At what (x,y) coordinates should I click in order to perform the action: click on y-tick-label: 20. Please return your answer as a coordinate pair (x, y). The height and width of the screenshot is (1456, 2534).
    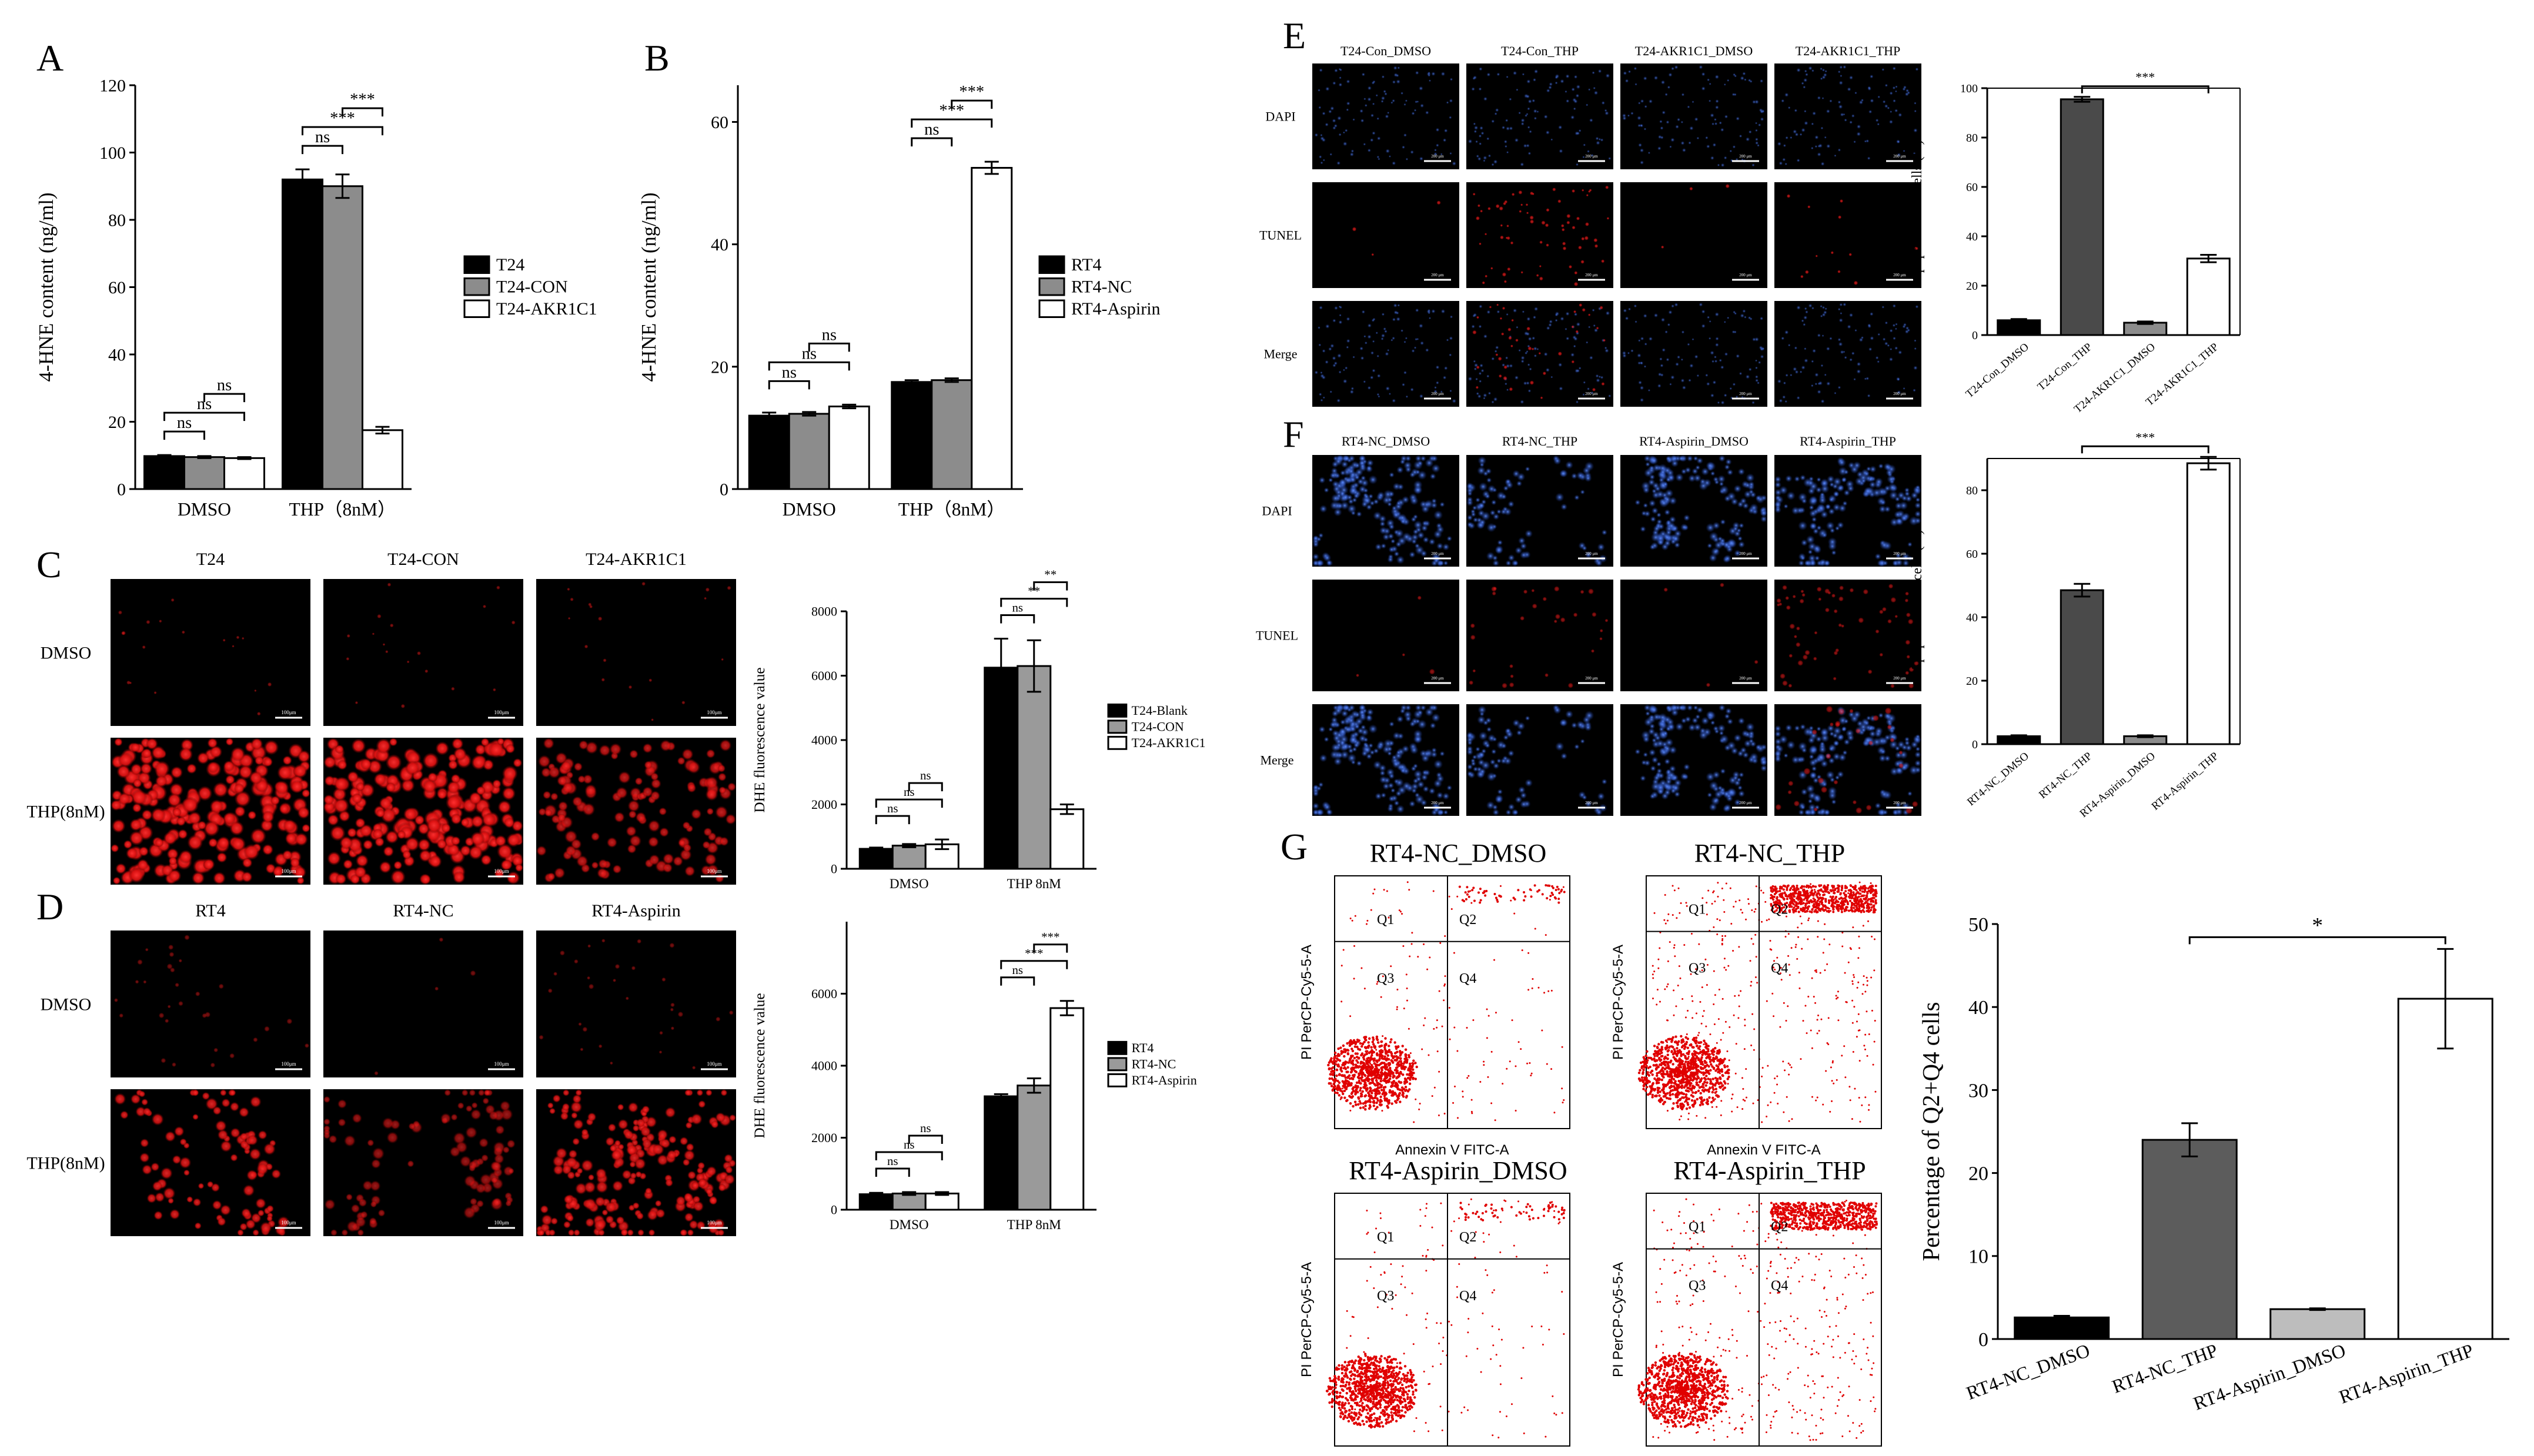
    Looking at the image, I should click on (1972, 681).